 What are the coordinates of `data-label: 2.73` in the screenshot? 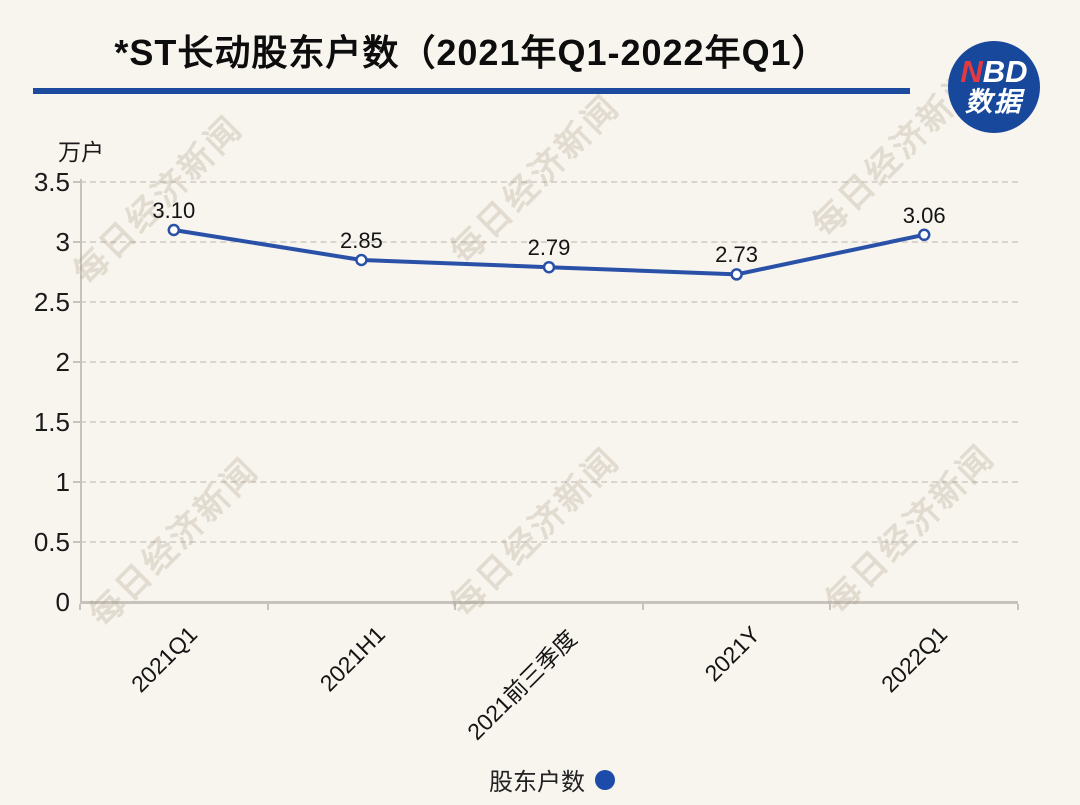 It's located at (737, 255).